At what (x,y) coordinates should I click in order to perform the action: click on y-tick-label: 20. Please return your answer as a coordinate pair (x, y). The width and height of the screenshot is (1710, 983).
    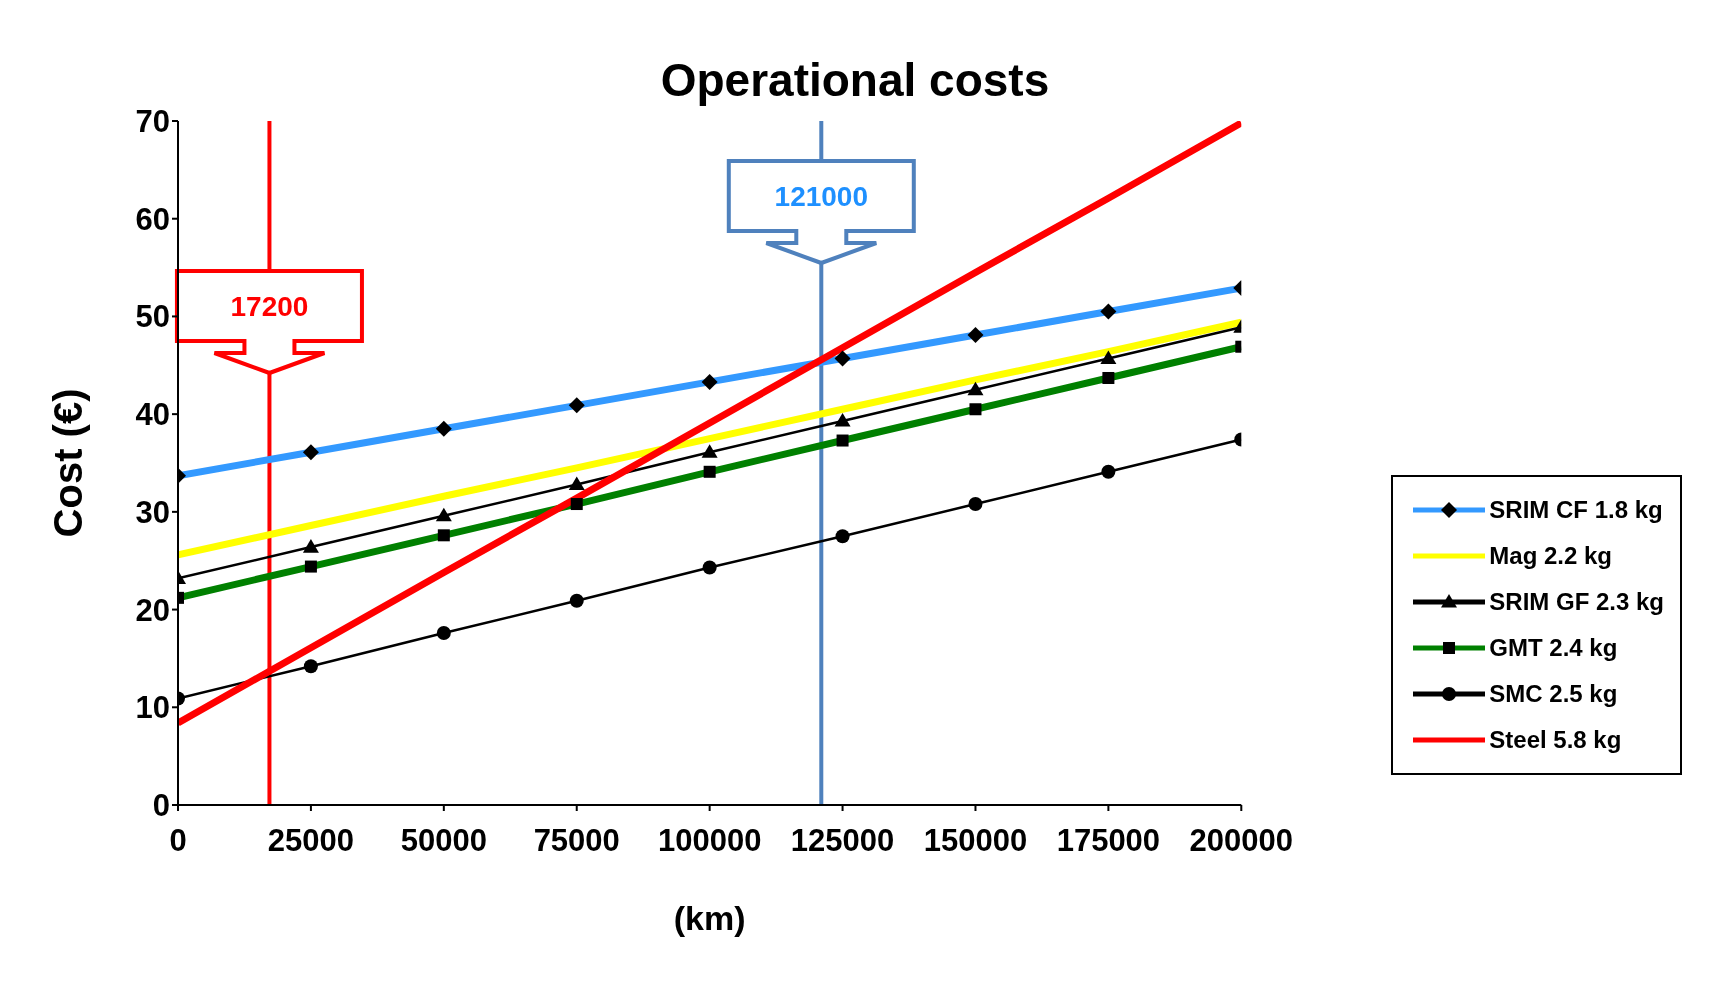
    Looking at the image, I should click on (152, 610).